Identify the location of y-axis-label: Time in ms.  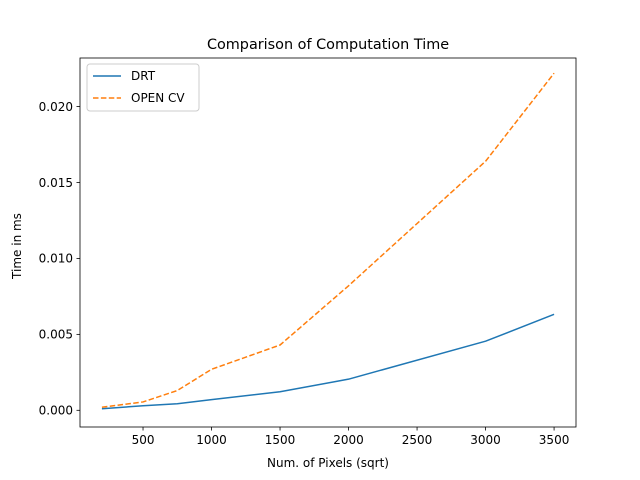
(17, 246).